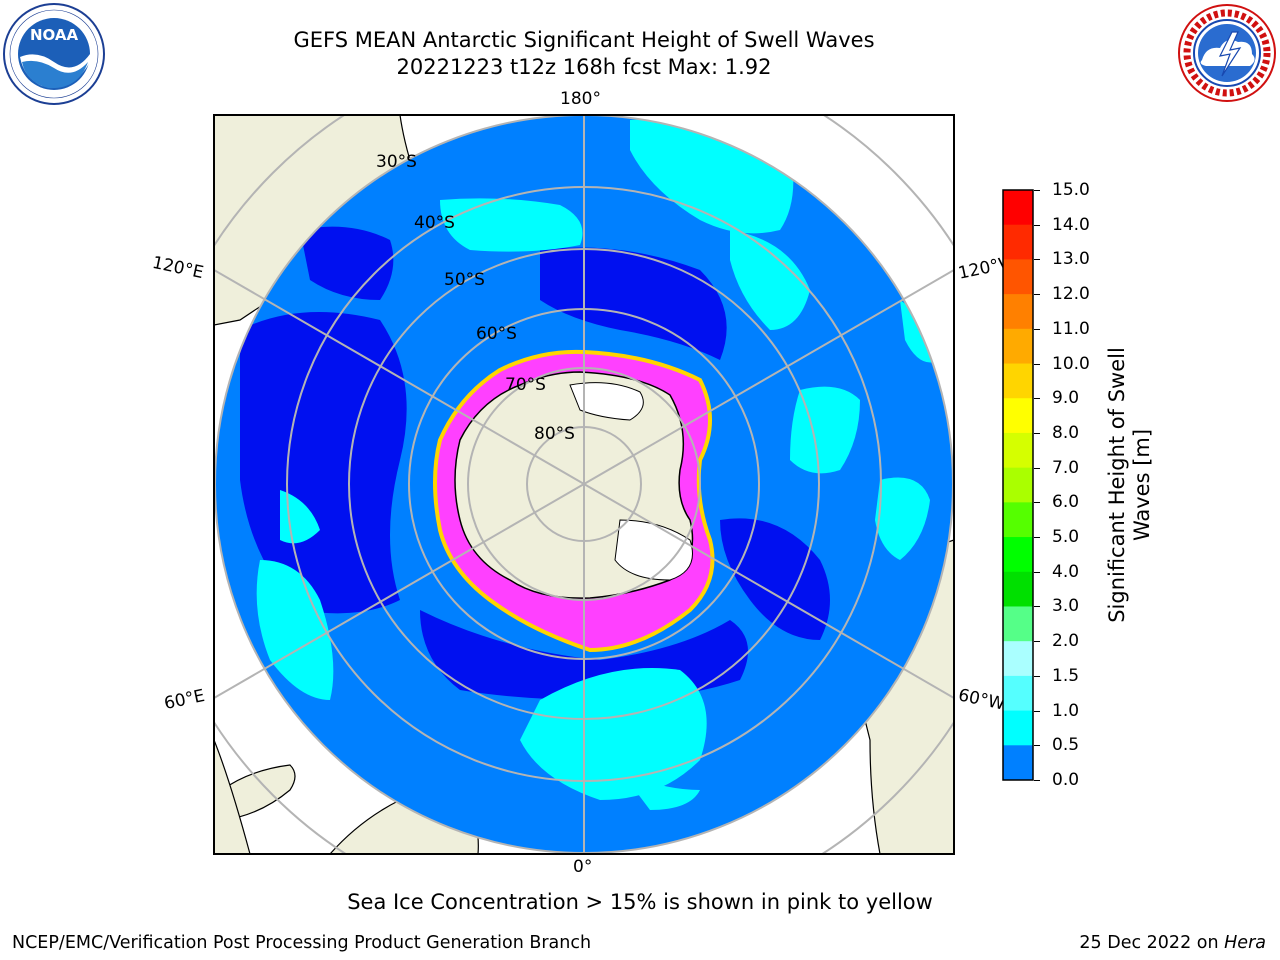 Image resolution: width=1280 pixels, height=960 pixels. What do you see at coordinates (554, 434) in the screenshot?
I see `lat-label-80s: 80°S` at bounding box center [554, 434].